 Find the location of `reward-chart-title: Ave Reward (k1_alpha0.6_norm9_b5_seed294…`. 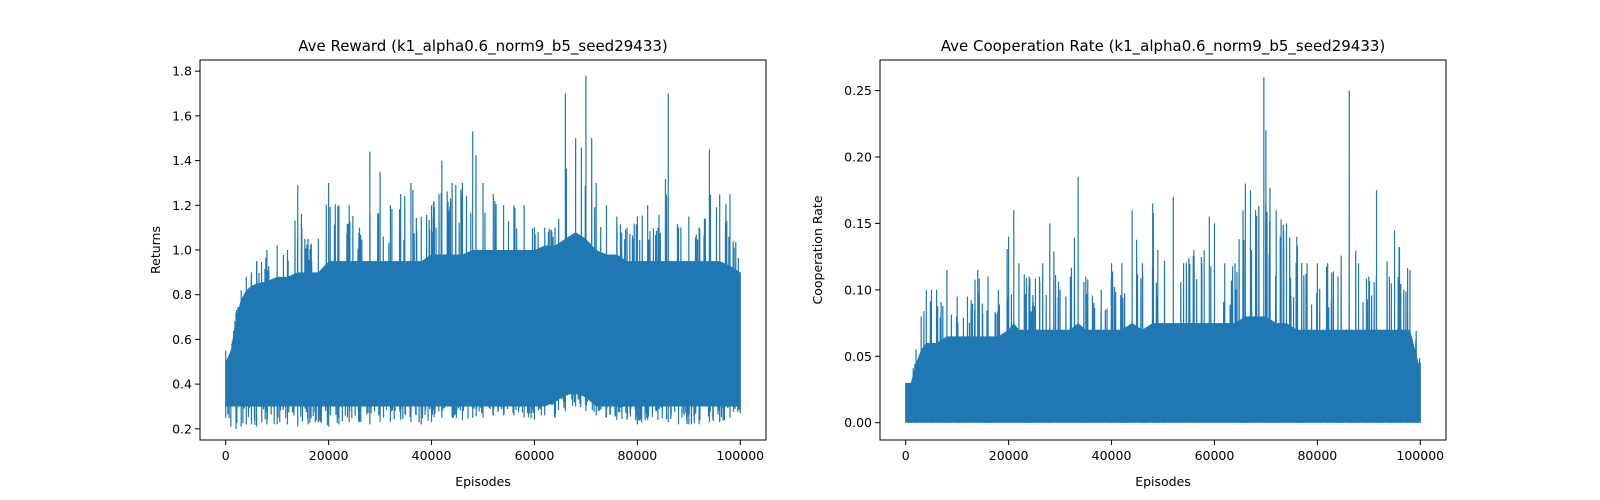

reward-chart-title: Ave Reward (k1_alpha0.6_norm9_b5_seed294… is located at coordinates (483, 46).